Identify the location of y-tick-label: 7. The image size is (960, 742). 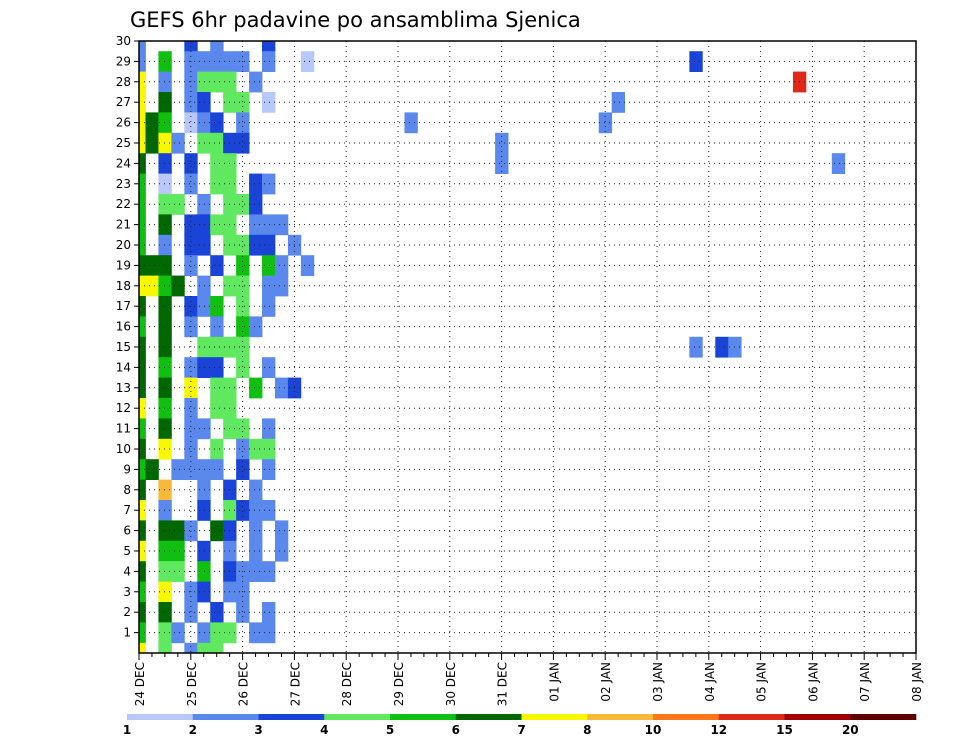
(127, 510).